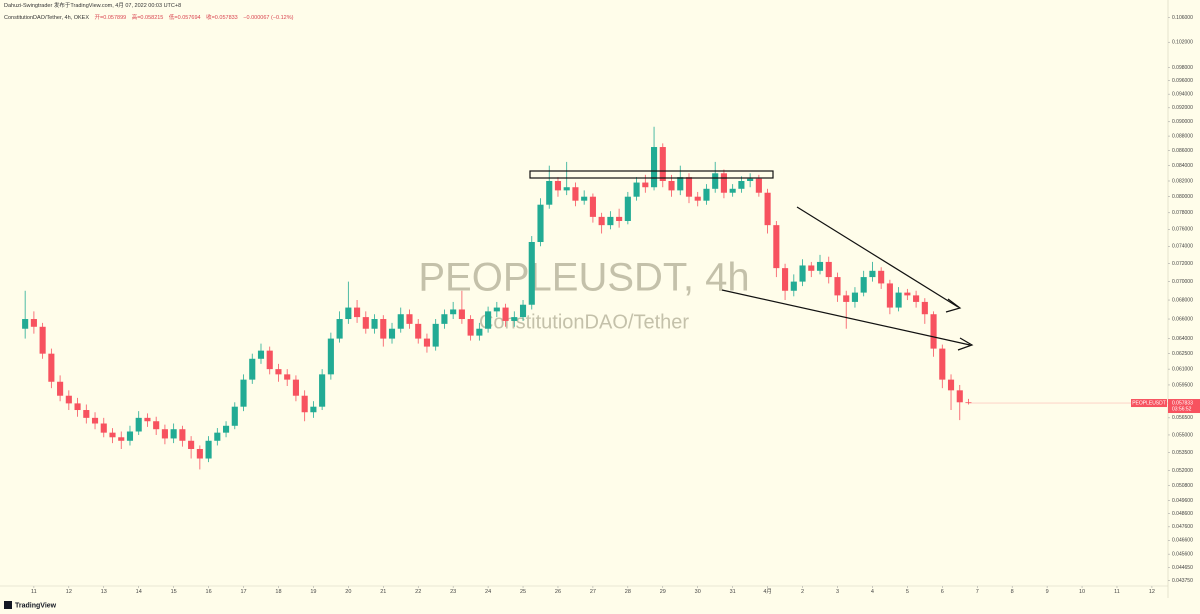 This screenshot has width=1200, height=614. What do you see at coordinates (8, 605) in the screenshot?
I see `logo-icon` at bounding box center [8, 605].